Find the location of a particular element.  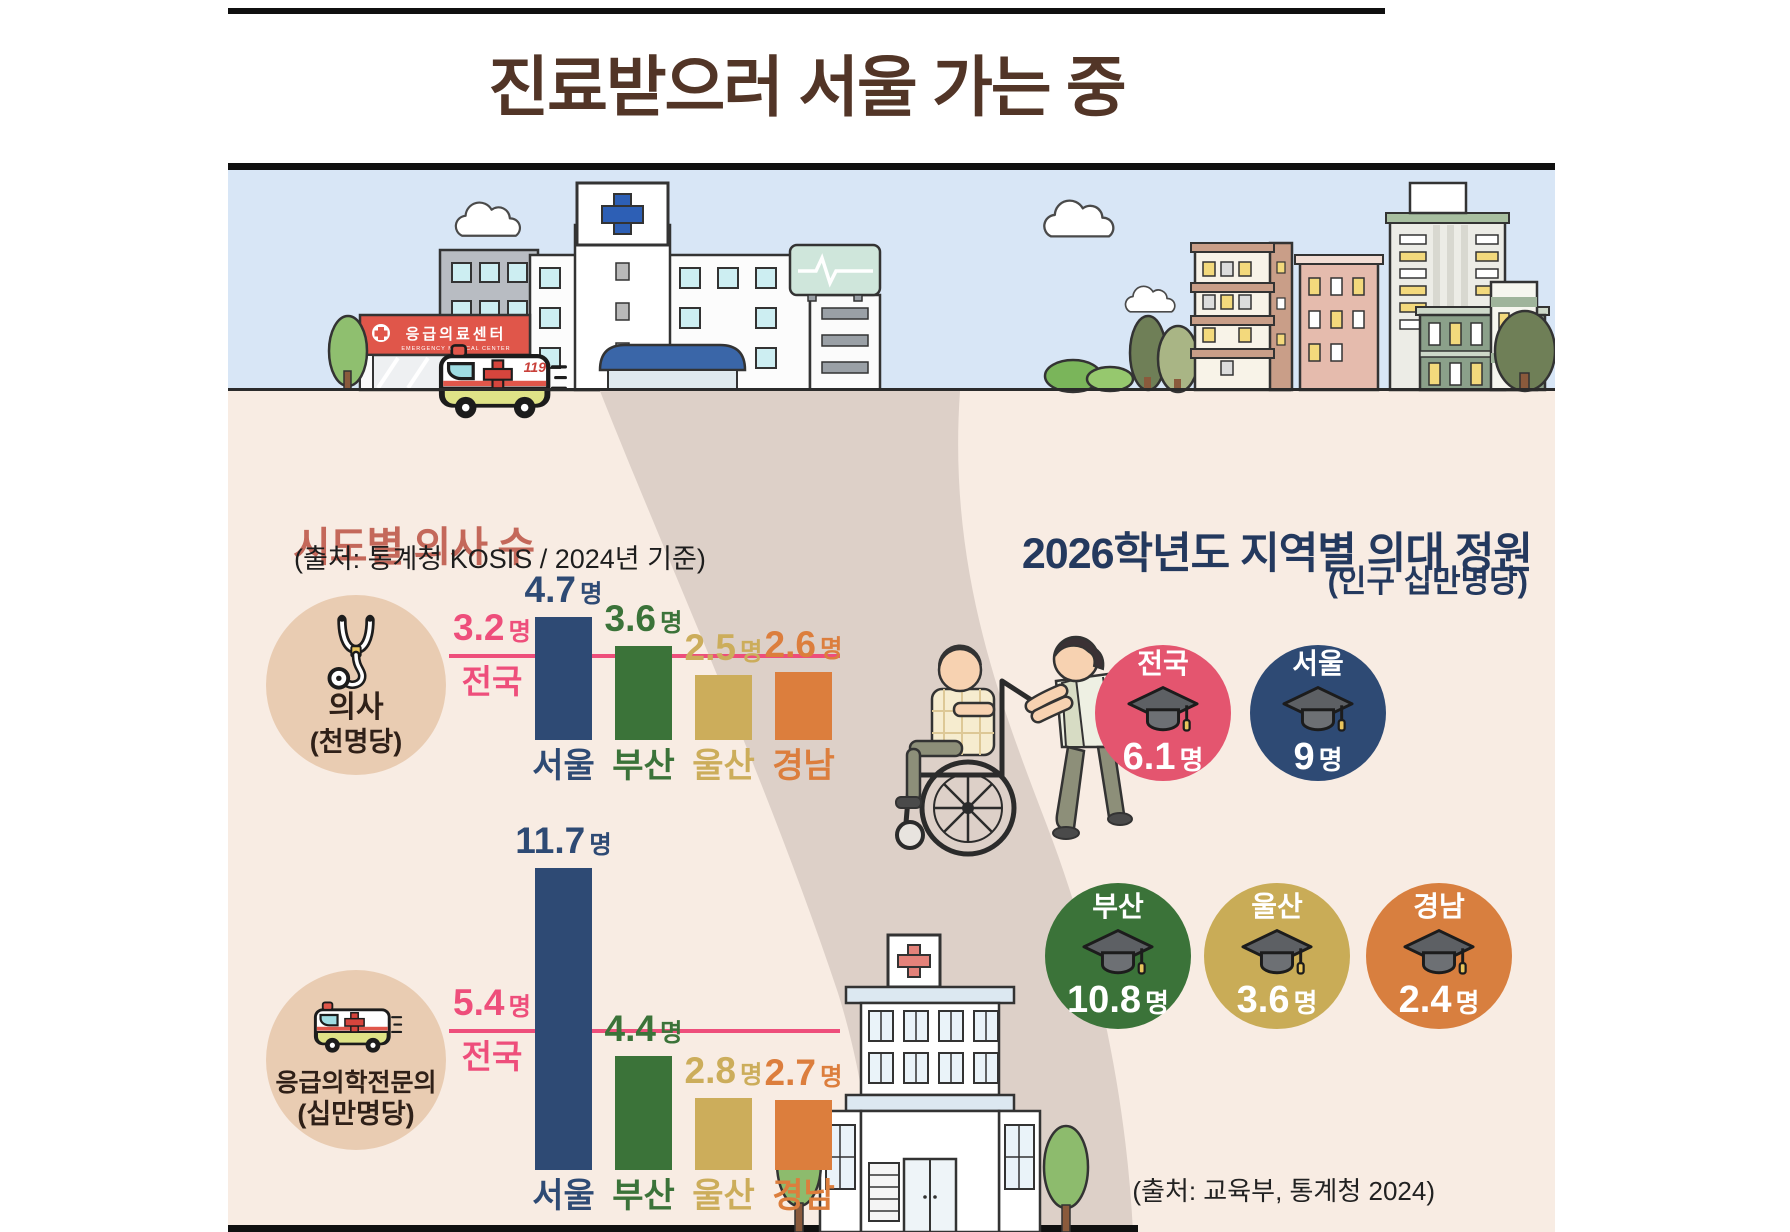

bar-value-label: 2.6 명 is located at coordinates (803, 644).